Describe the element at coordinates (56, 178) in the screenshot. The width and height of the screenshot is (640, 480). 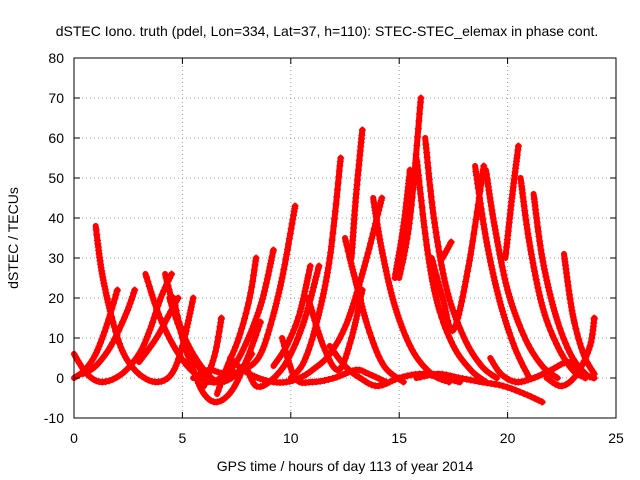
I see `y-tick-label: 50` at that location.